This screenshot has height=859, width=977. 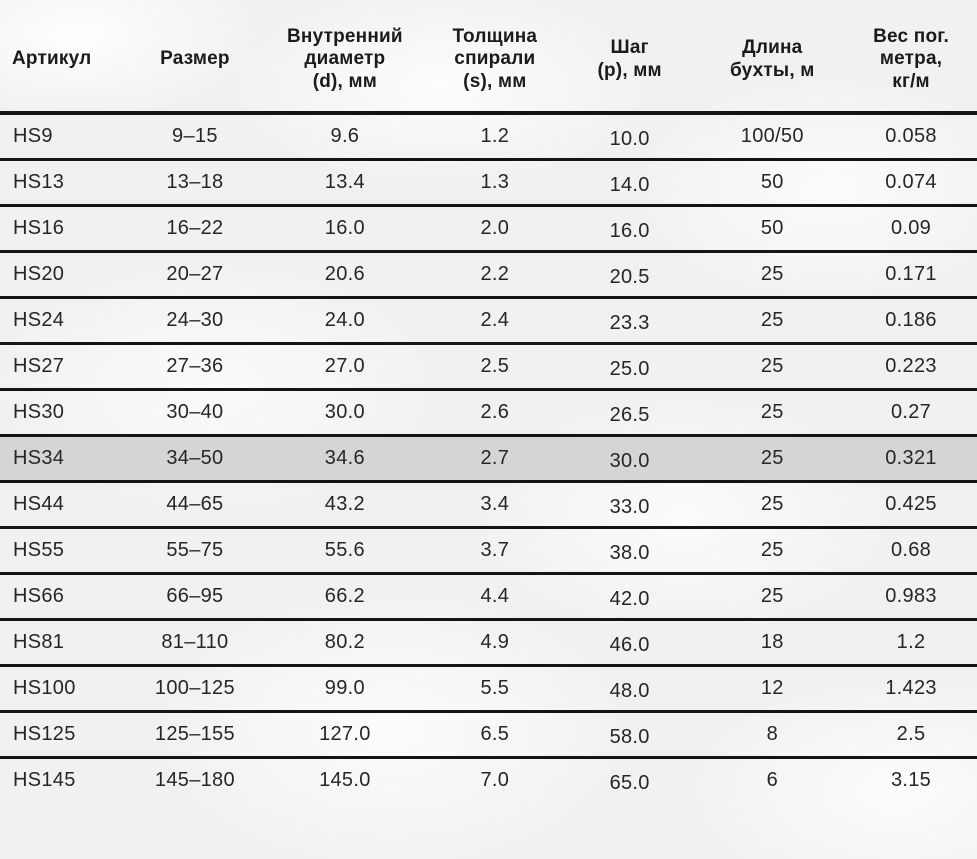 I want to click on table-row: HS44 44–65 43.2 3.4 33.0 25 0.425, so click(x=488, y=504).